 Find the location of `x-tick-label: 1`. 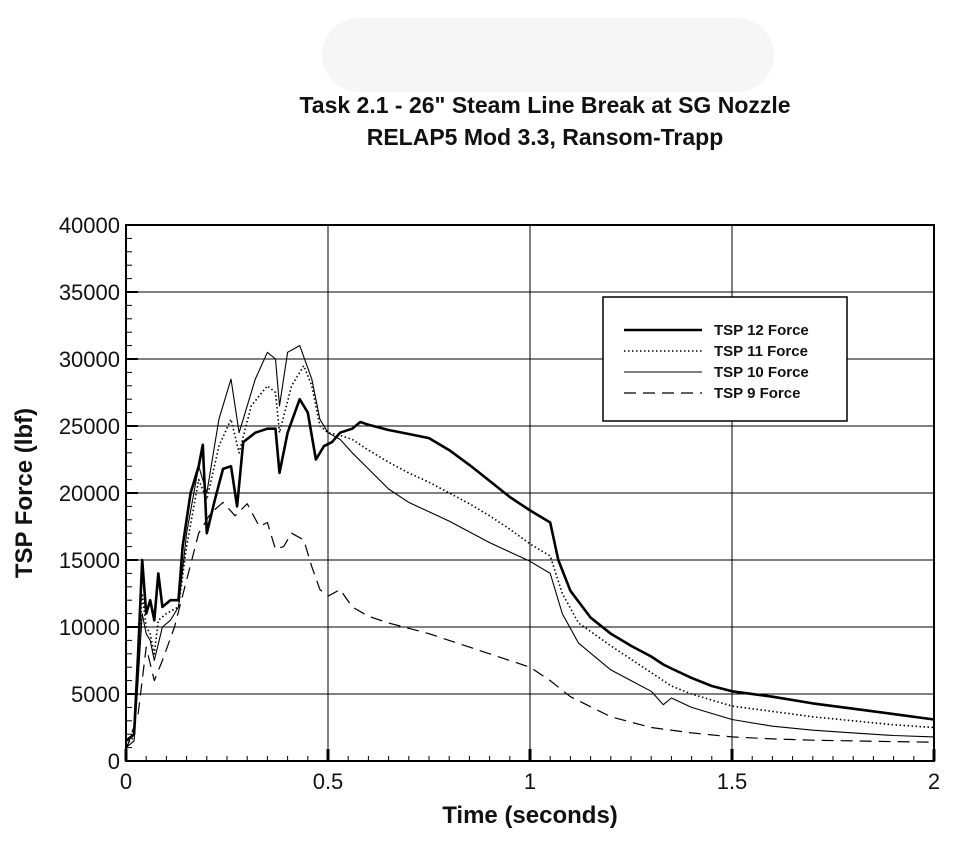

x-tick-label: 1 is located at coordinates (530, 781).